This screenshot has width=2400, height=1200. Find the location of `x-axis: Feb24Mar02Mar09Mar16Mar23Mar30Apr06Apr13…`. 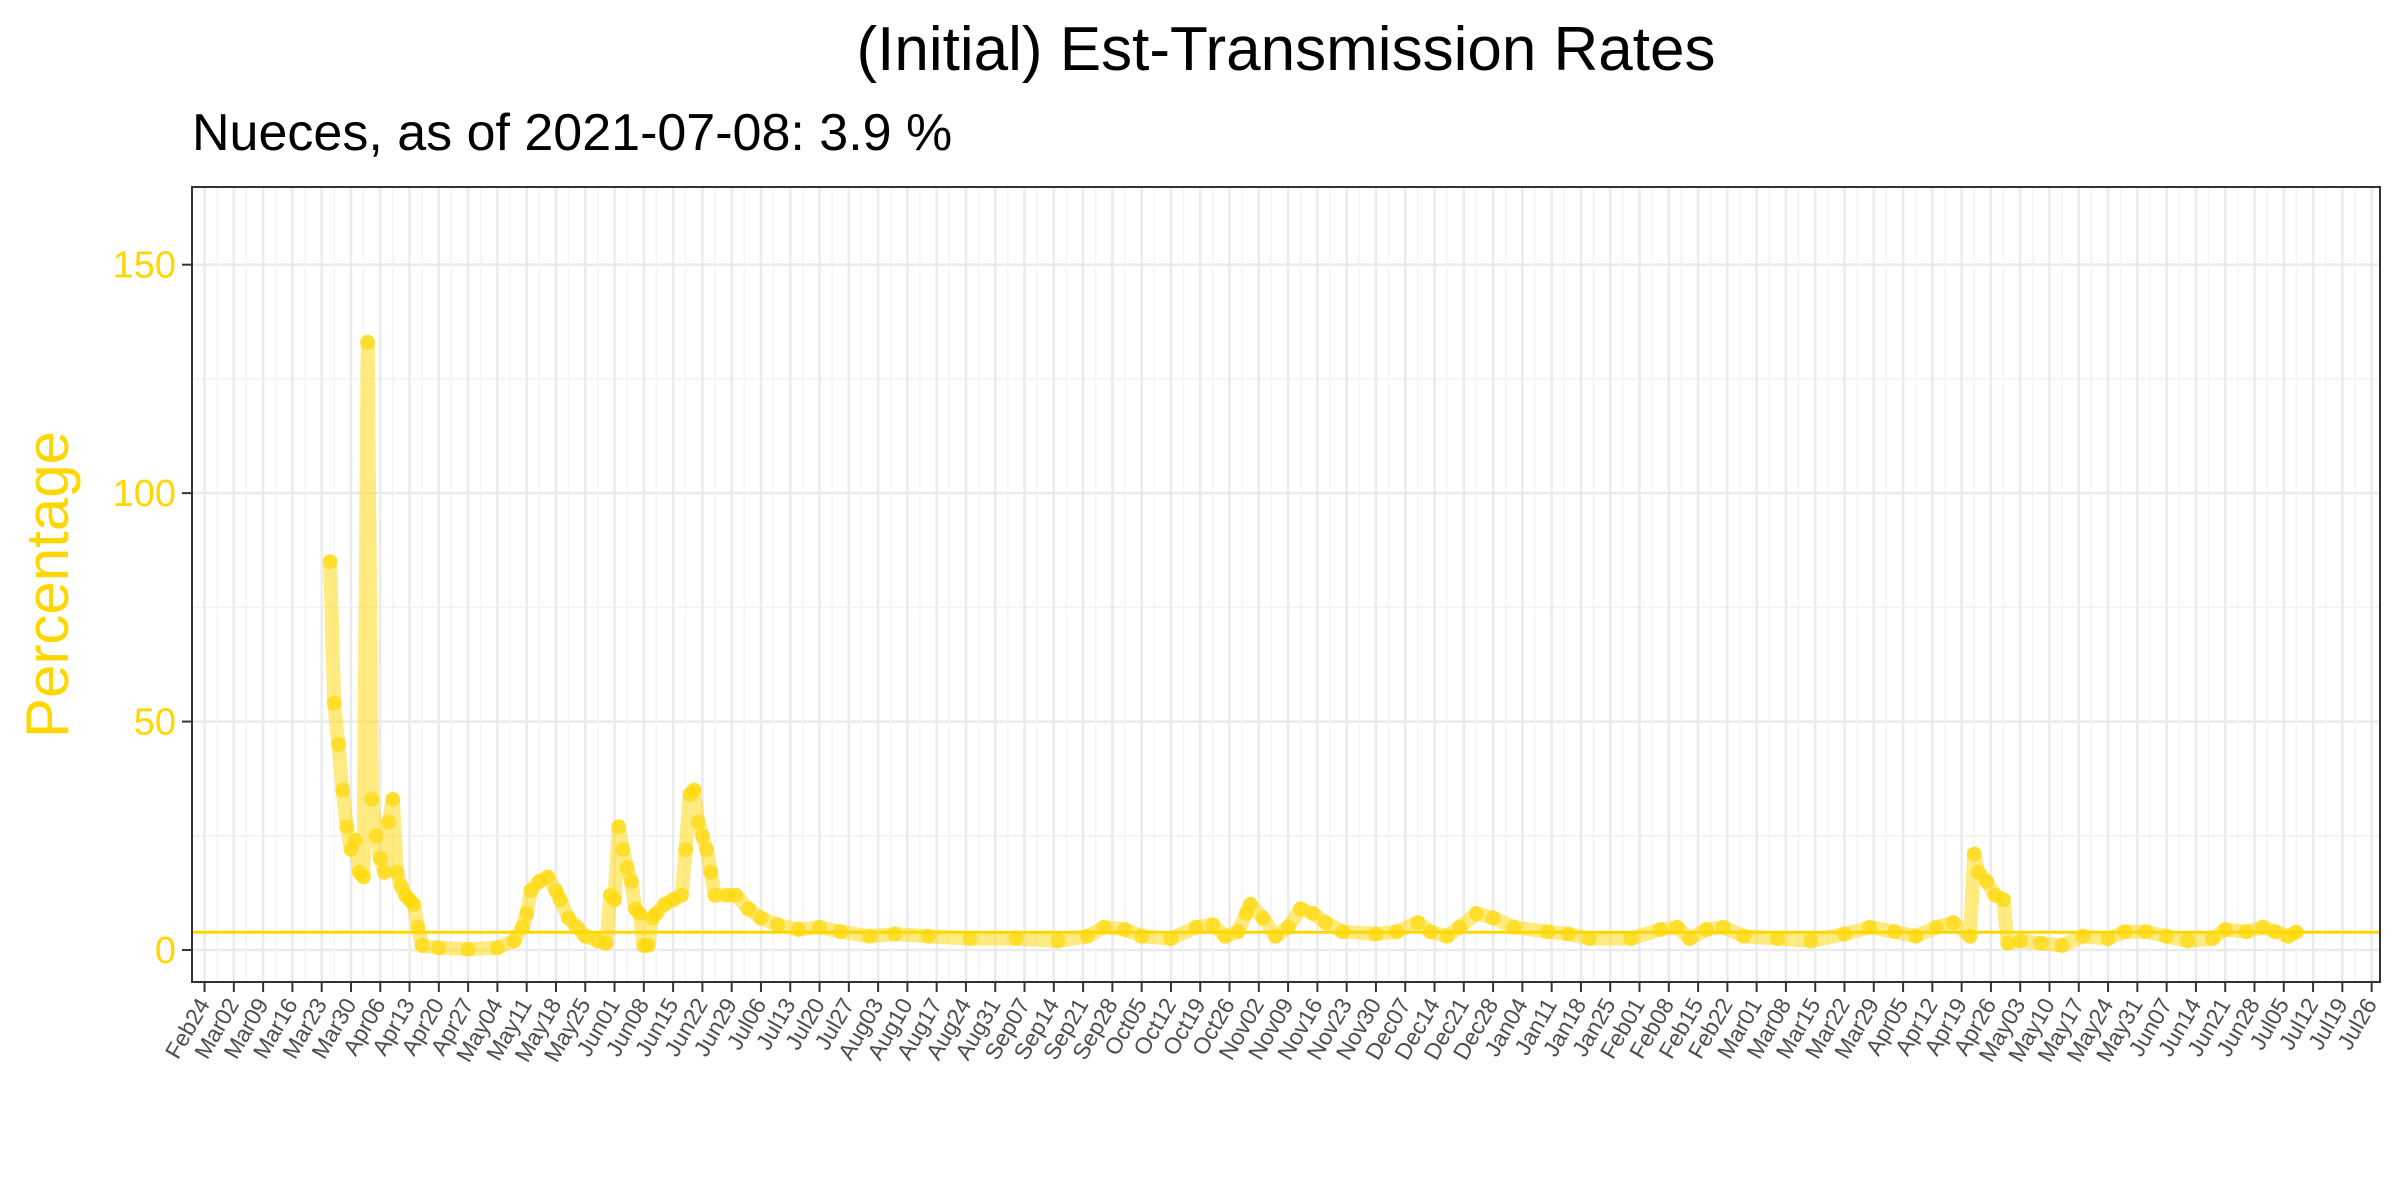

x-axis: Feb24Mar02Mar09Mar16Mar23Mar30Apr06Apr13… is located at coordinates (1271, 1024).